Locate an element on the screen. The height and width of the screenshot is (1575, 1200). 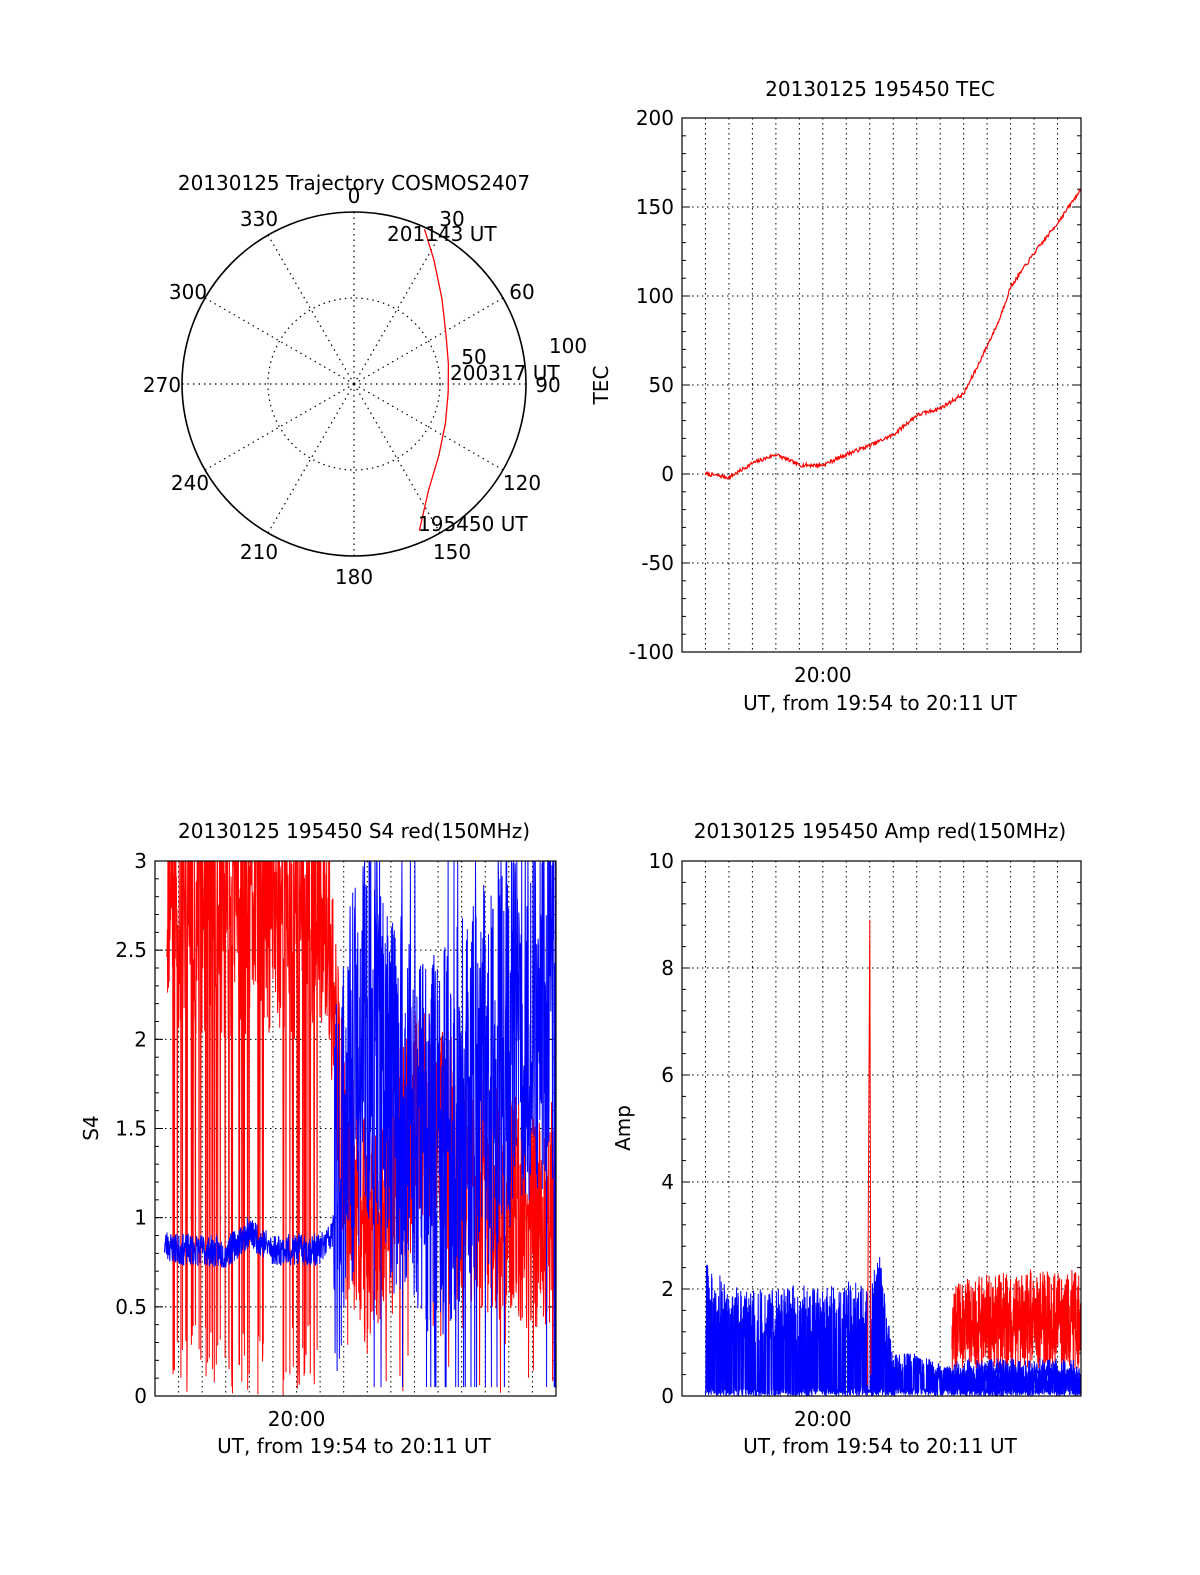
trajectory-azimuth-label: 210 is located at coordinates (259, 552).